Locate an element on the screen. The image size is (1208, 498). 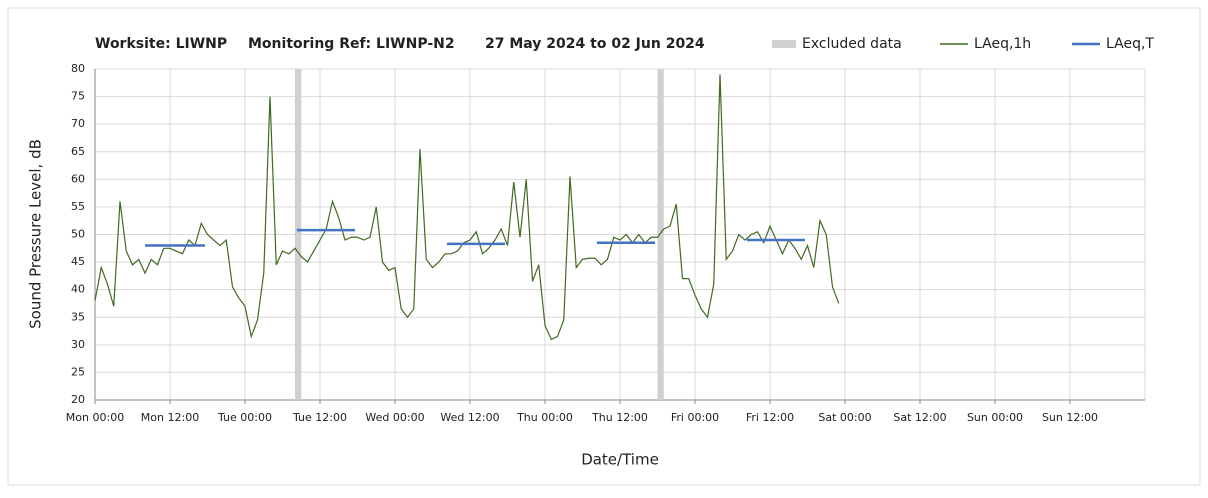
x-tick-label: Fri 12:00 is located at coordinates (770, 417).